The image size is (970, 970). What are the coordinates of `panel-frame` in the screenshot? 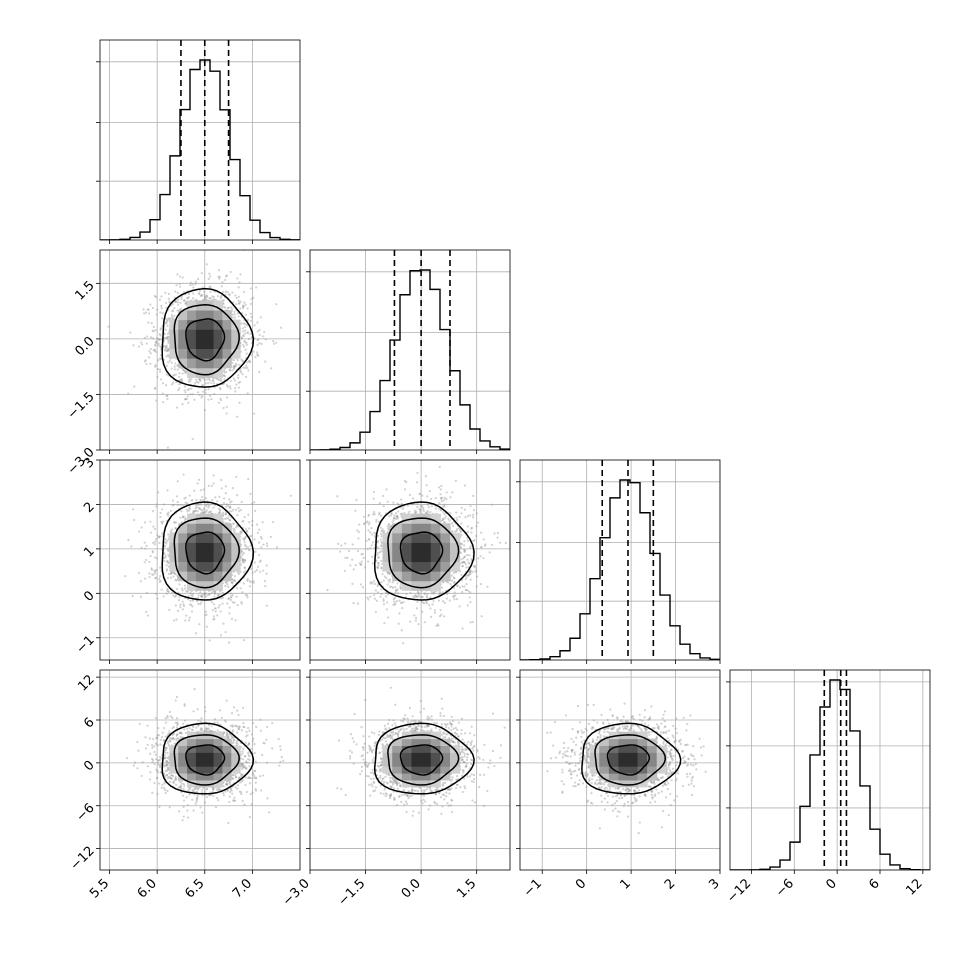 It's located at (200, 350).